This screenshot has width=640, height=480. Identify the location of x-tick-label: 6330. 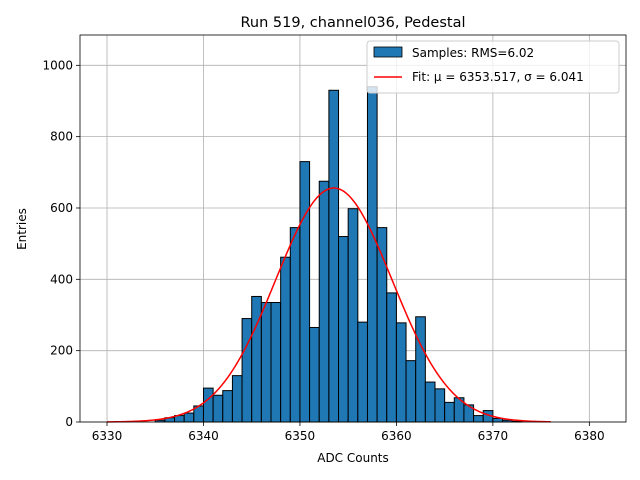
(107, 436).